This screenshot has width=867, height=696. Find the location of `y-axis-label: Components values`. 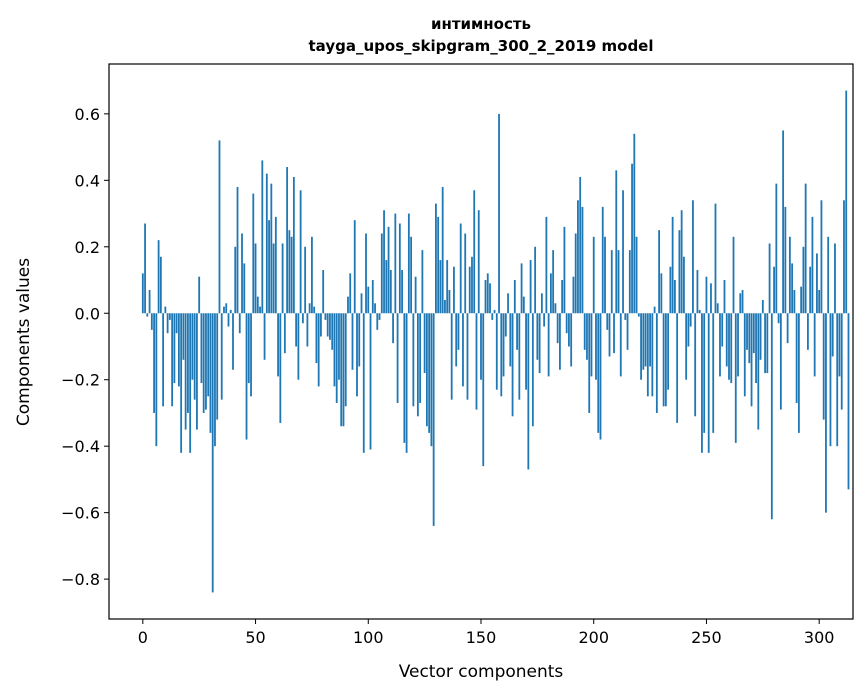

y-axis-label: Components values is located at coordinates (24, 342).